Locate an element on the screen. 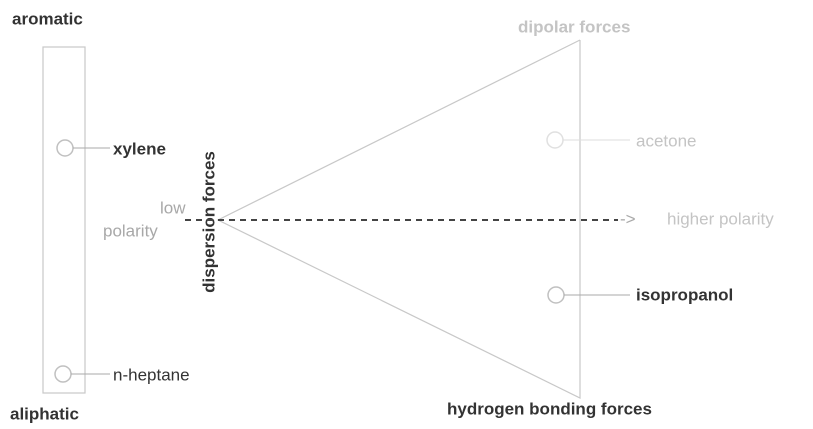  arrow-head: -> is located at coordinates (628, 218).